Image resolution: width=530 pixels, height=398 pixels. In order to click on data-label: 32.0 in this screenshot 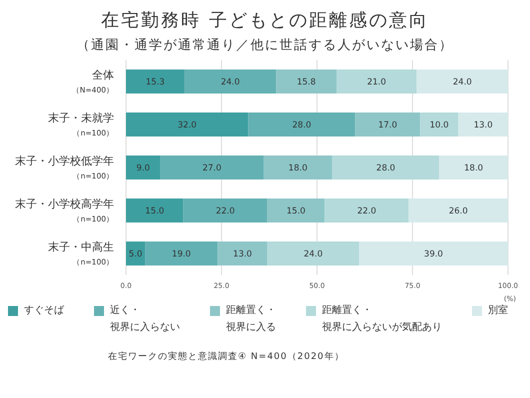, I will do `click(187, 125)`.